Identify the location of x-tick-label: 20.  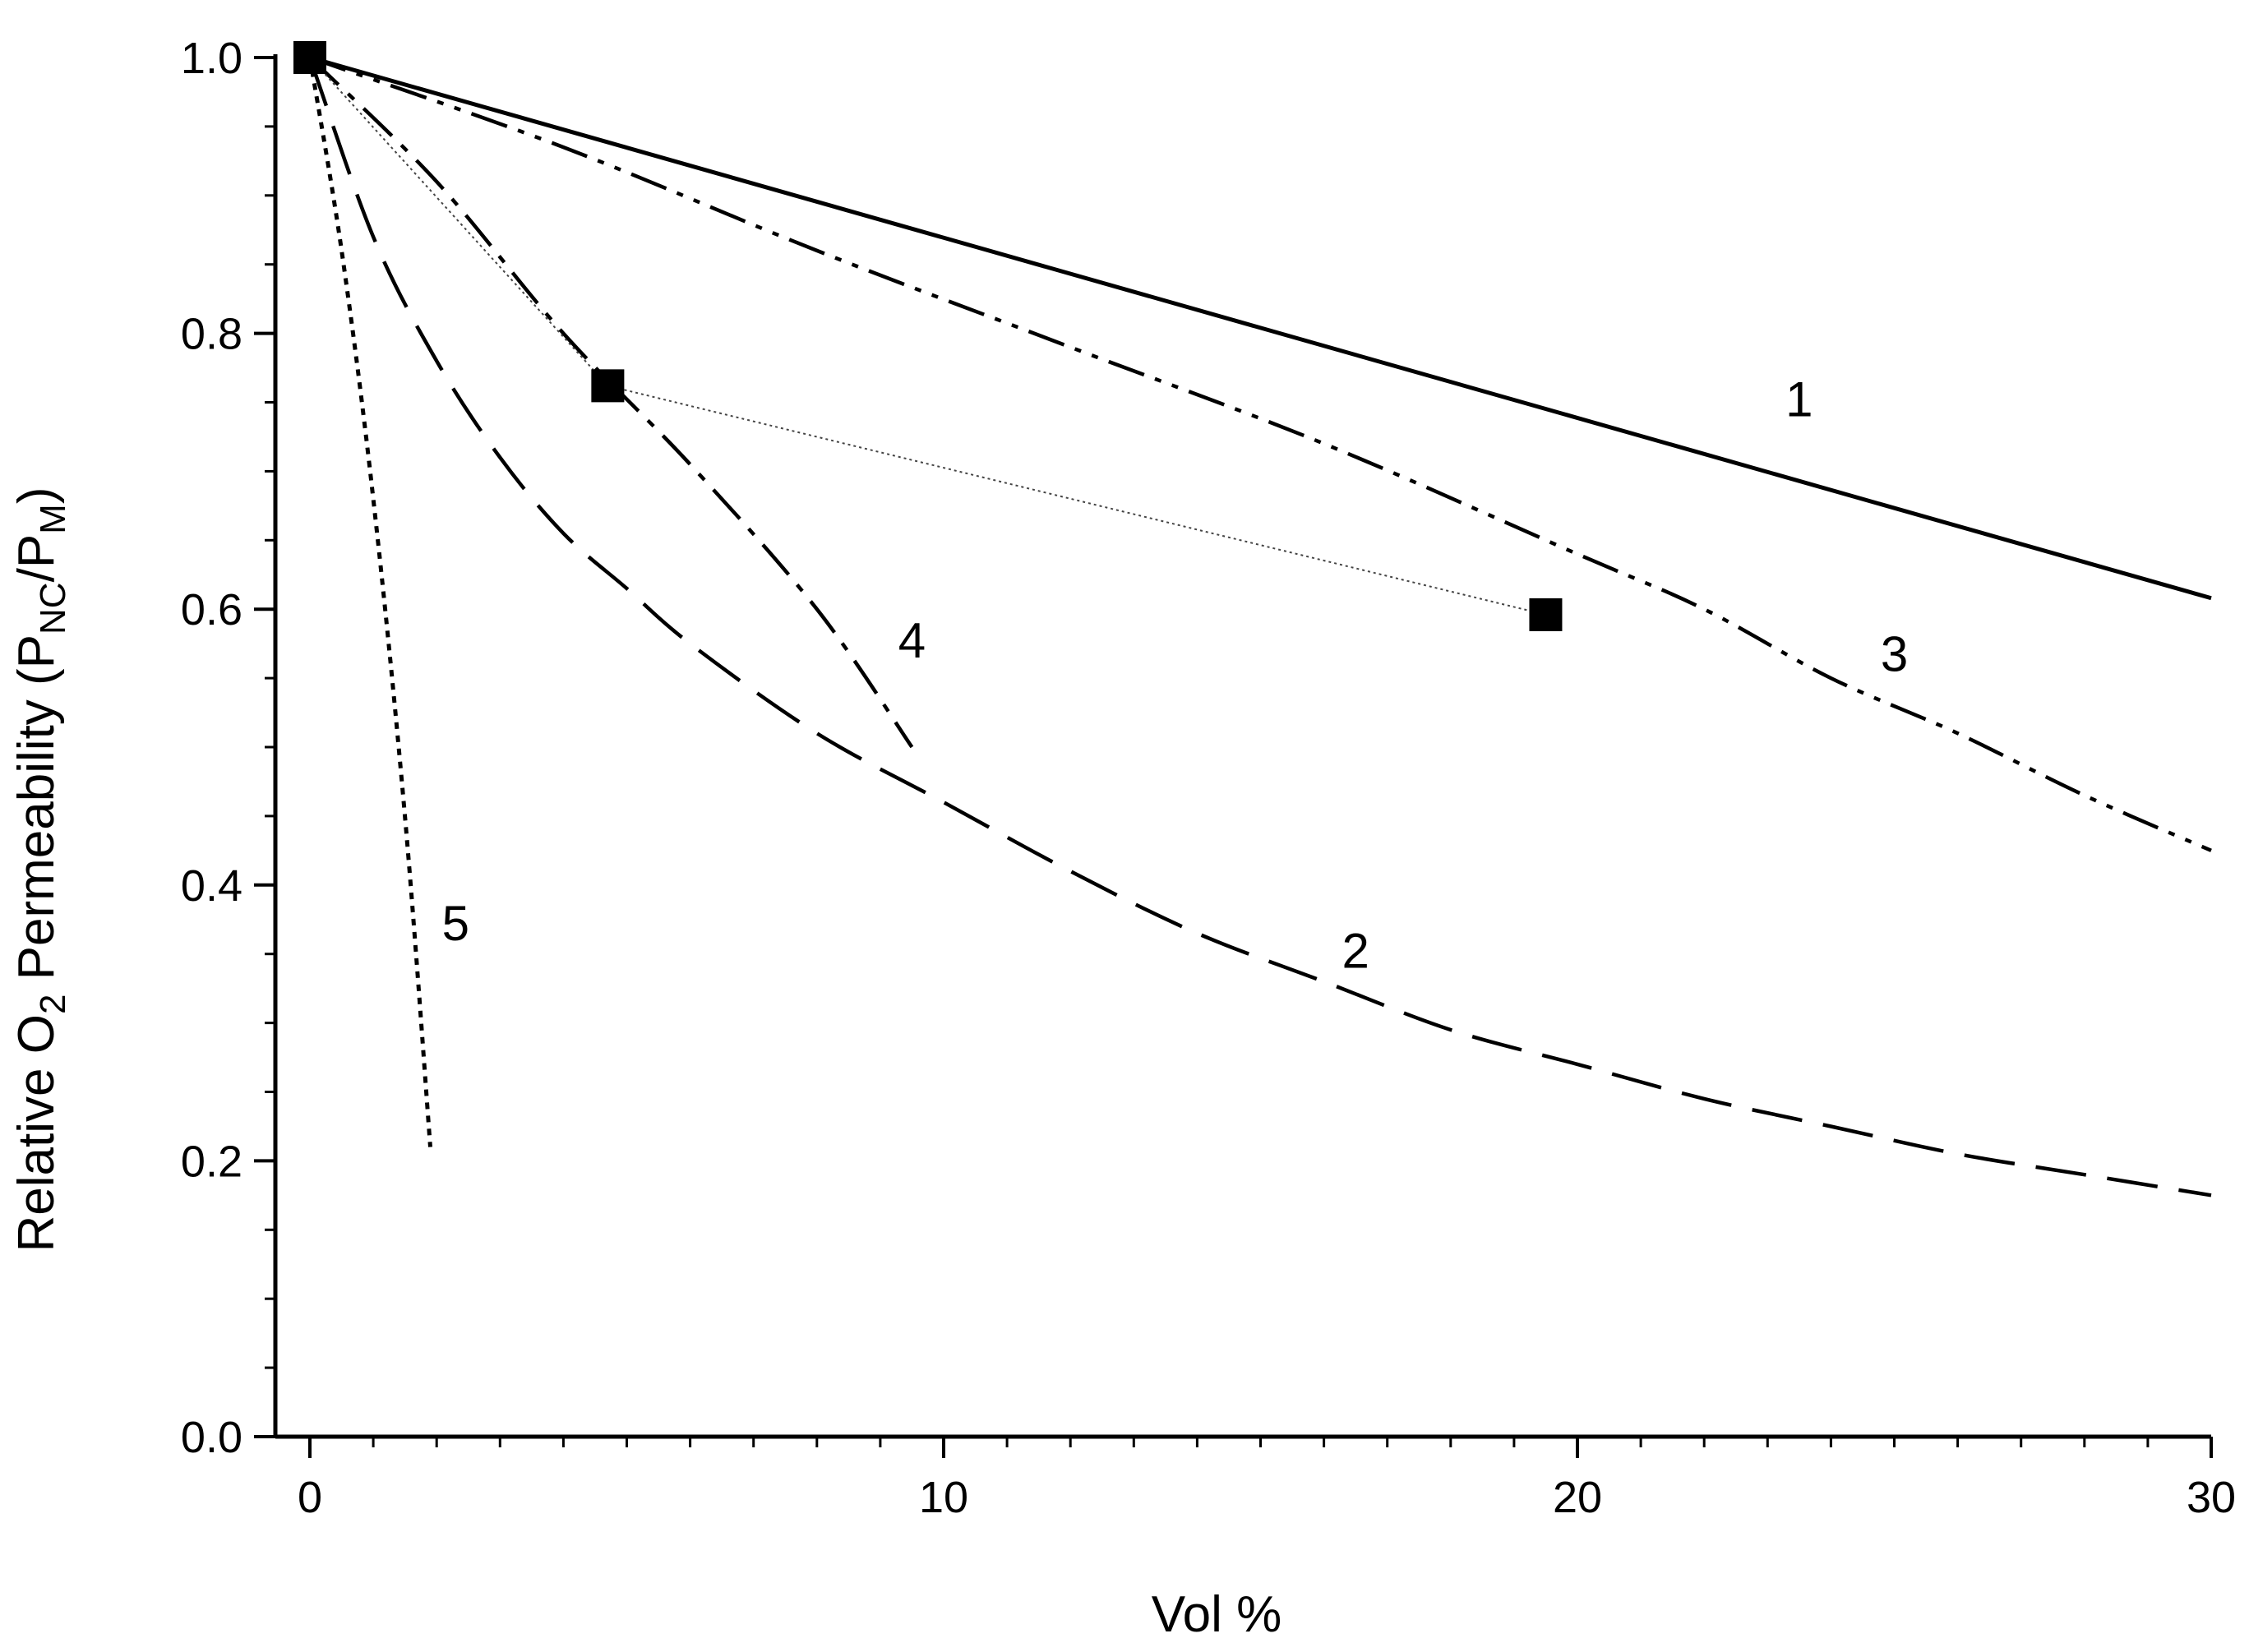
(1577, 1497).